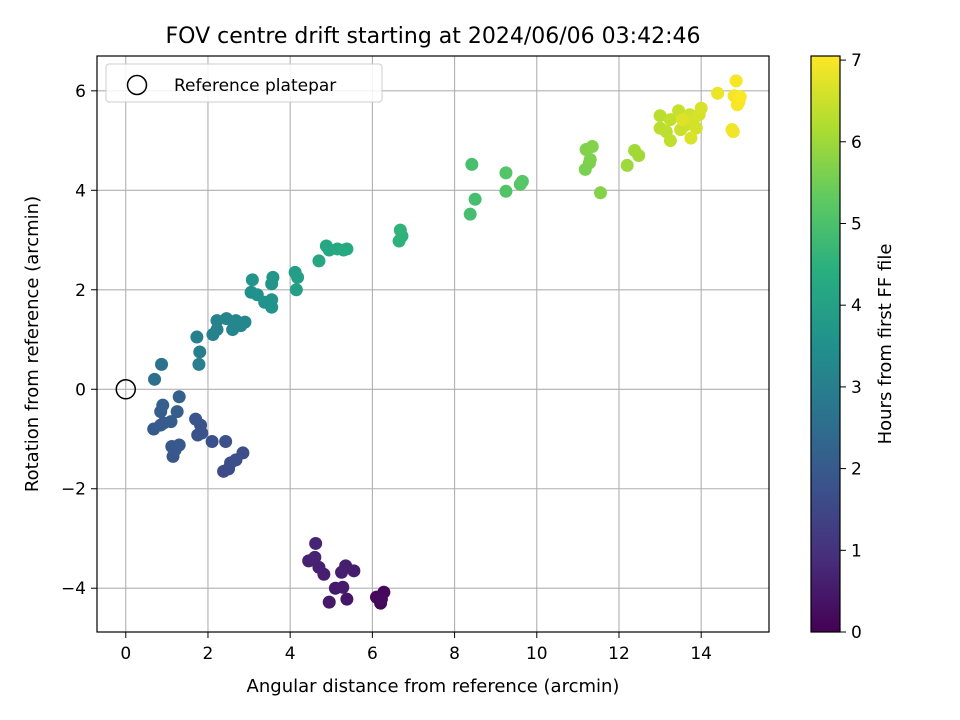 The image size is (960, 720). What do you see at coordinates (80, 92) in the screenshot?
I see `y-tick-label: 6` at bounding box center [80, 92].